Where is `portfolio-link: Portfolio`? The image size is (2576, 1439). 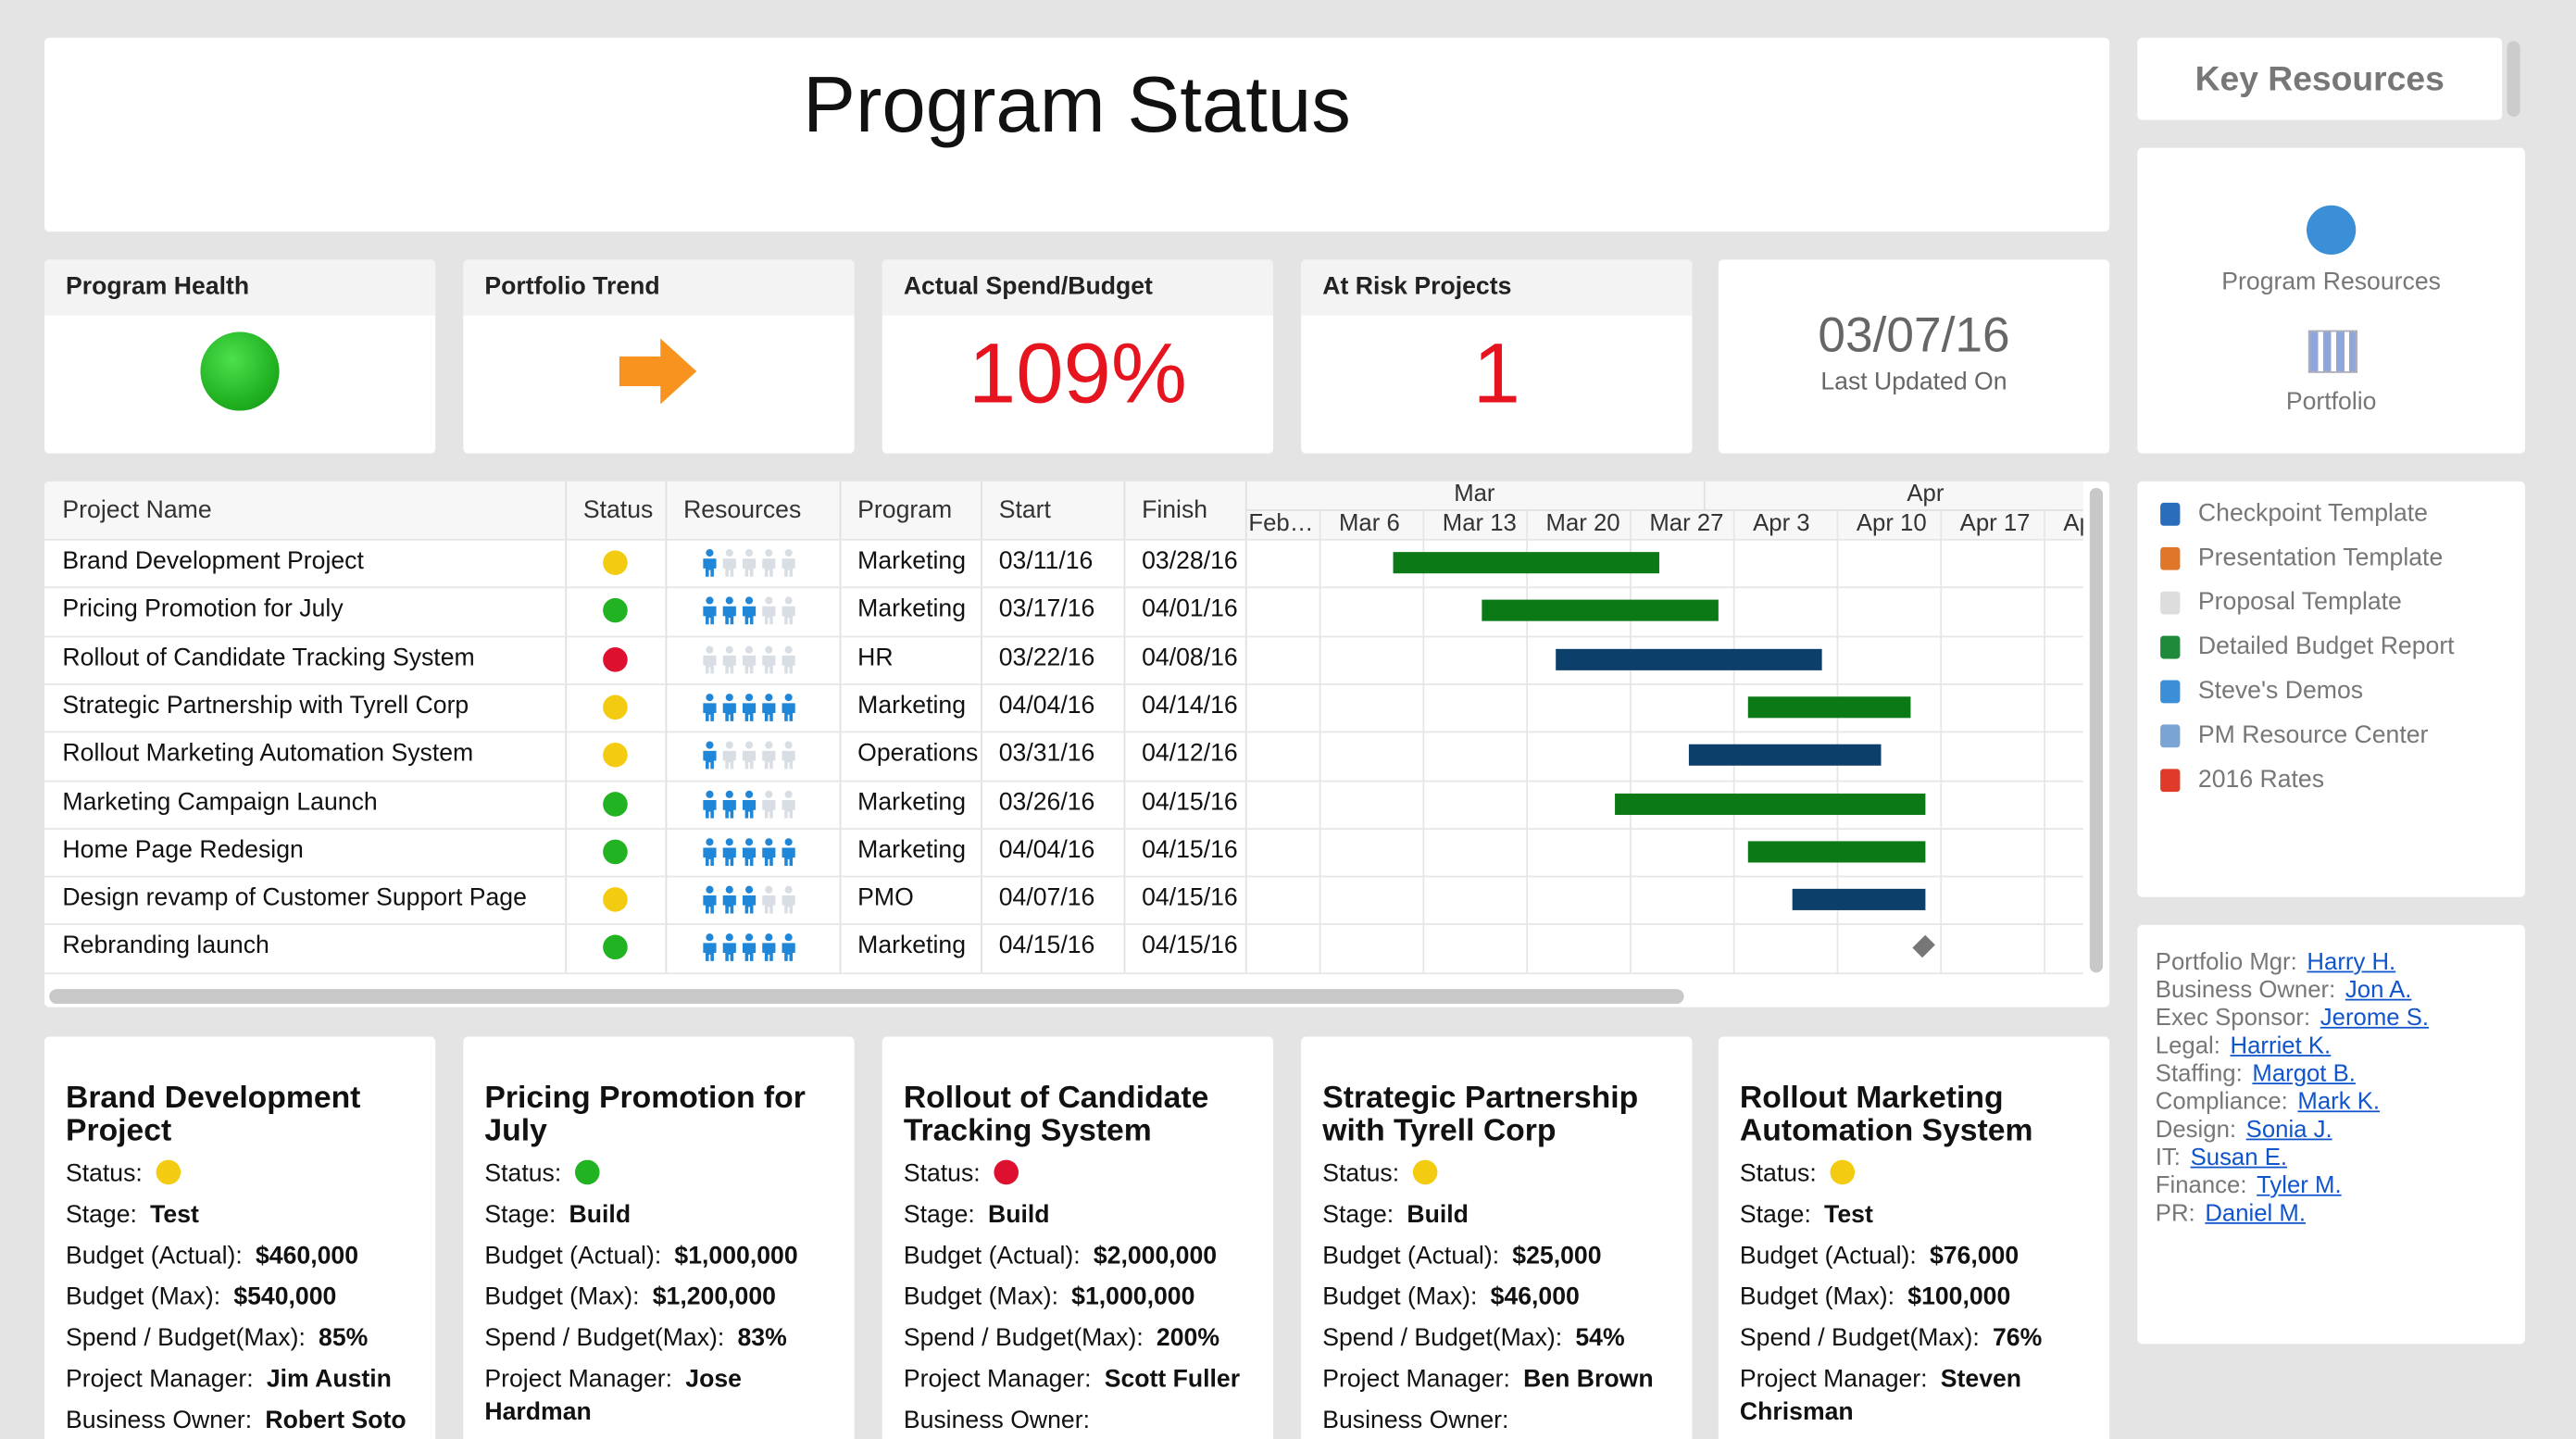 portfolio-link: Portfolio is located at coordinates (2331, 401).